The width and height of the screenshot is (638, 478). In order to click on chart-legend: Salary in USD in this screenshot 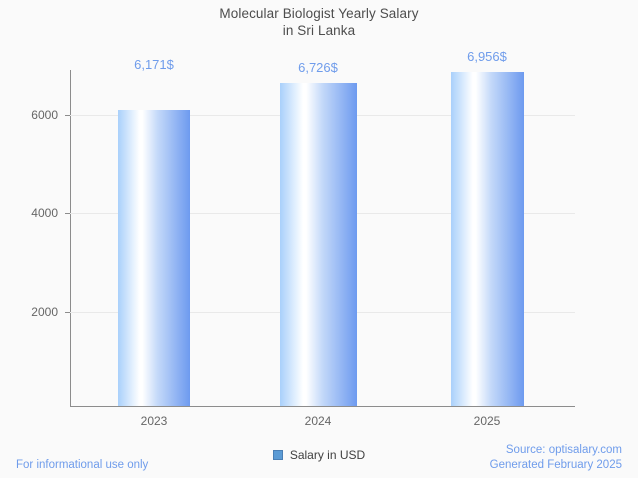, I will do `click(319, 455)`.